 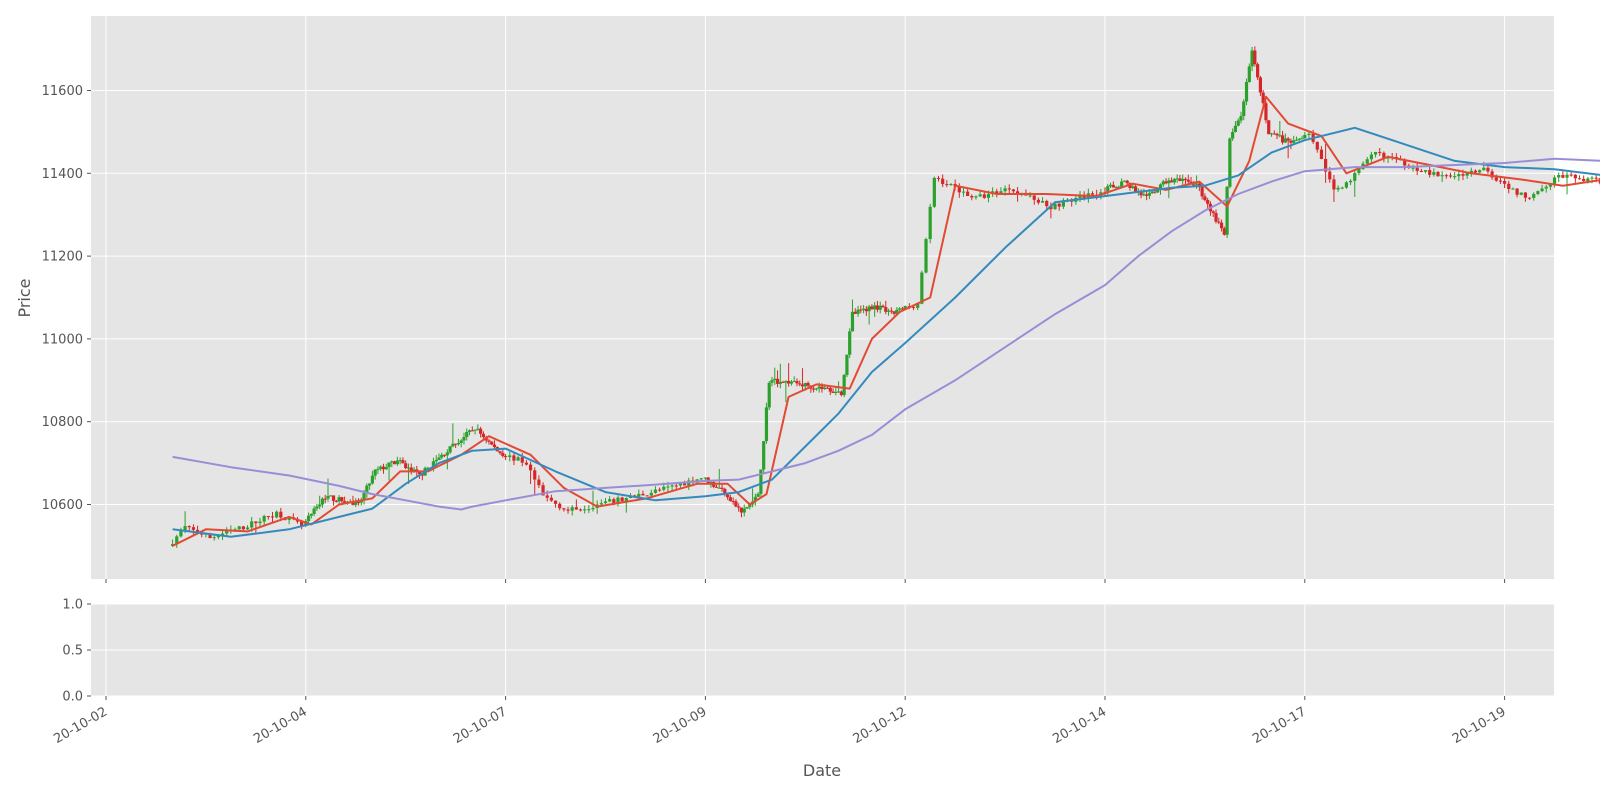 What do you see at coordinates (1279, 725) in the screenshot?
I see `x-tick-label: 20-10-17` at bounding box center [1279, 725].